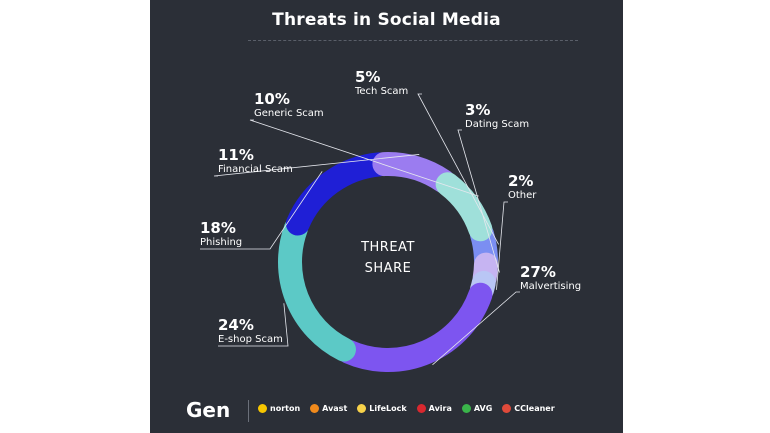  What do you see at coordinates (248, 411) in the screenshot?
I see `footer-divider` at bounding box center [248, 411].